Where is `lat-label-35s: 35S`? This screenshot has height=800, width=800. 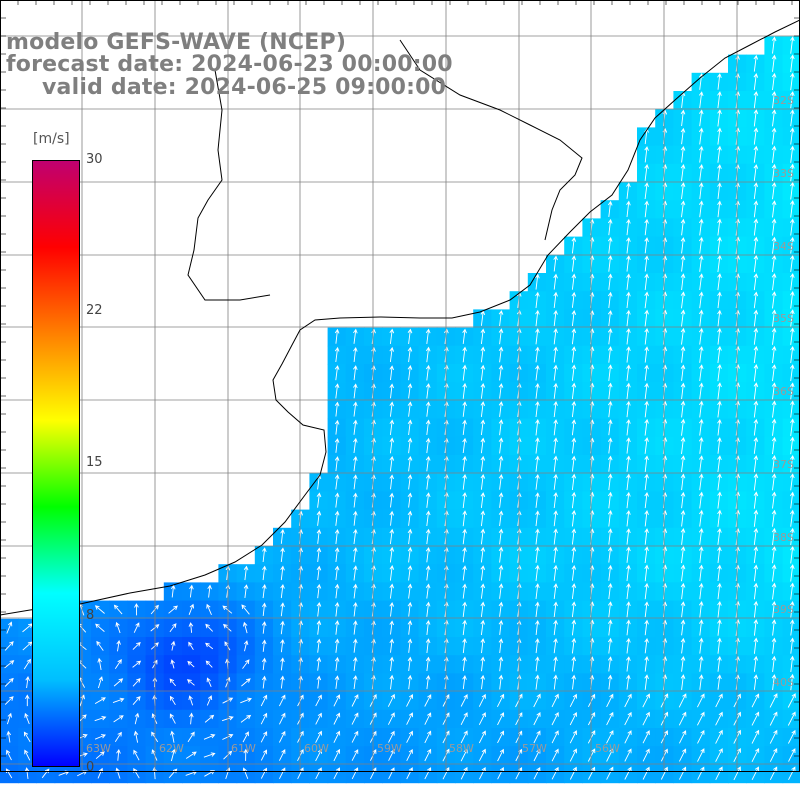 lat-label-35s: 35S is located at coordinates (783, 318).